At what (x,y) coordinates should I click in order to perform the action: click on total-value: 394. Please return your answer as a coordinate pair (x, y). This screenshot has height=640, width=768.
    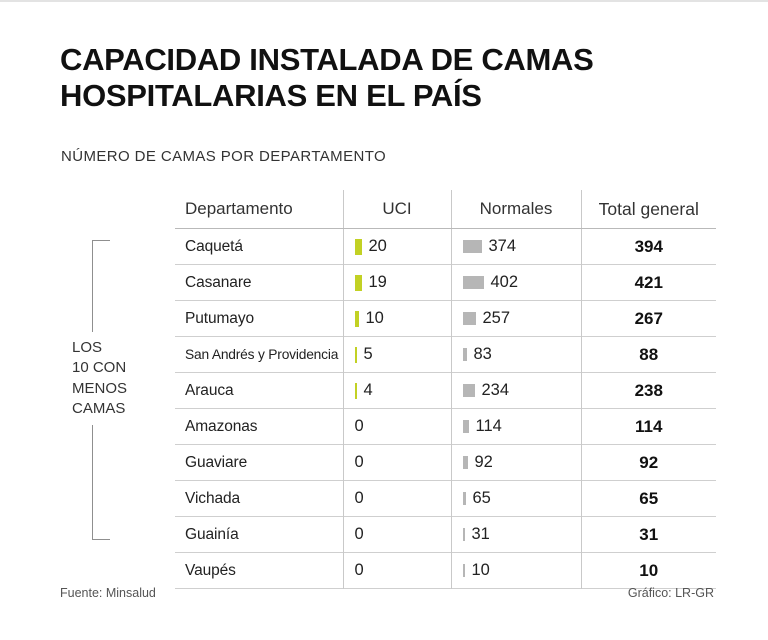
    Looking at the image, I should click on (648, 246).